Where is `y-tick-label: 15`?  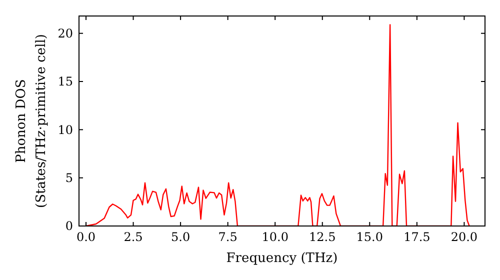
y-tick-label: 15 is located at coordinates (65, 81).